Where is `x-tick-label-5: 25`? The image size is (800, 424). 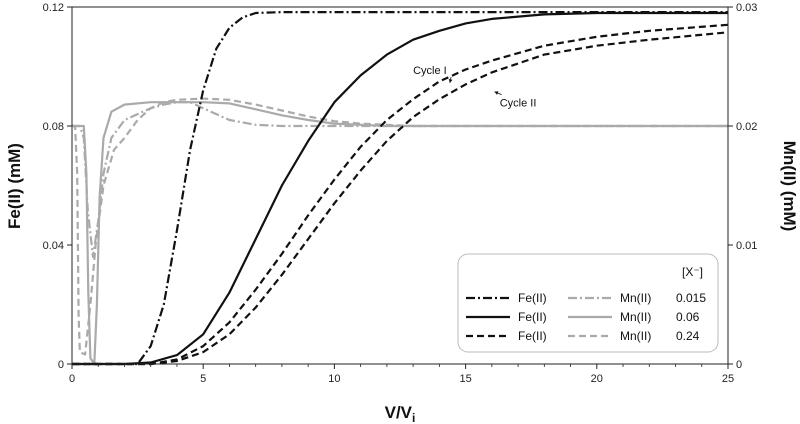
x-tick-label-5: 25 is located at coordinates (728, 379).